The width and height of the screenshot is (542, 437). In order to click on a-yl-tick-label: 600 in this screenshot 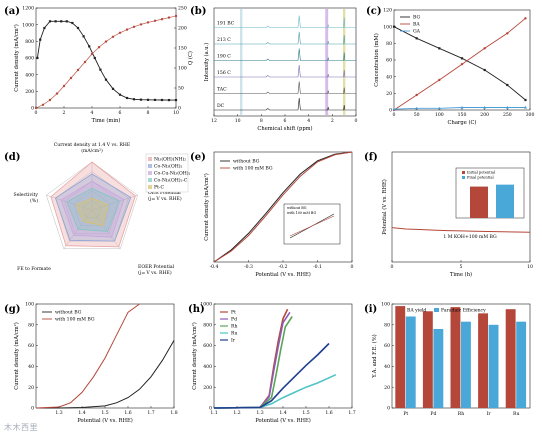, I will do `click(29, 59)`.